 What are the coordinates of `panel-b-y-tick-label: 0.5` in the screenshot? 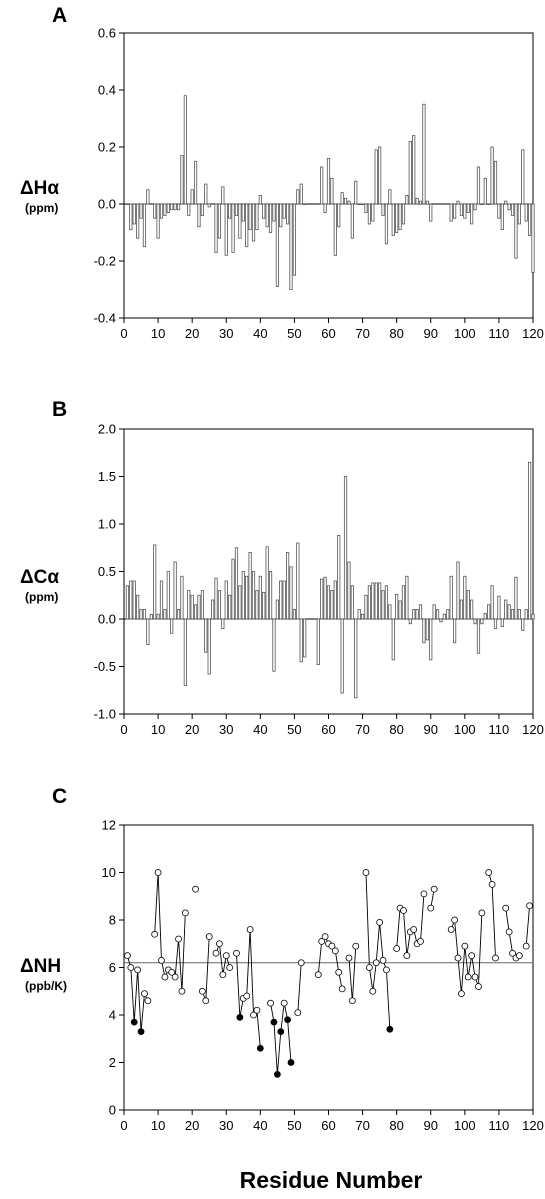 It's located at (107, 571).